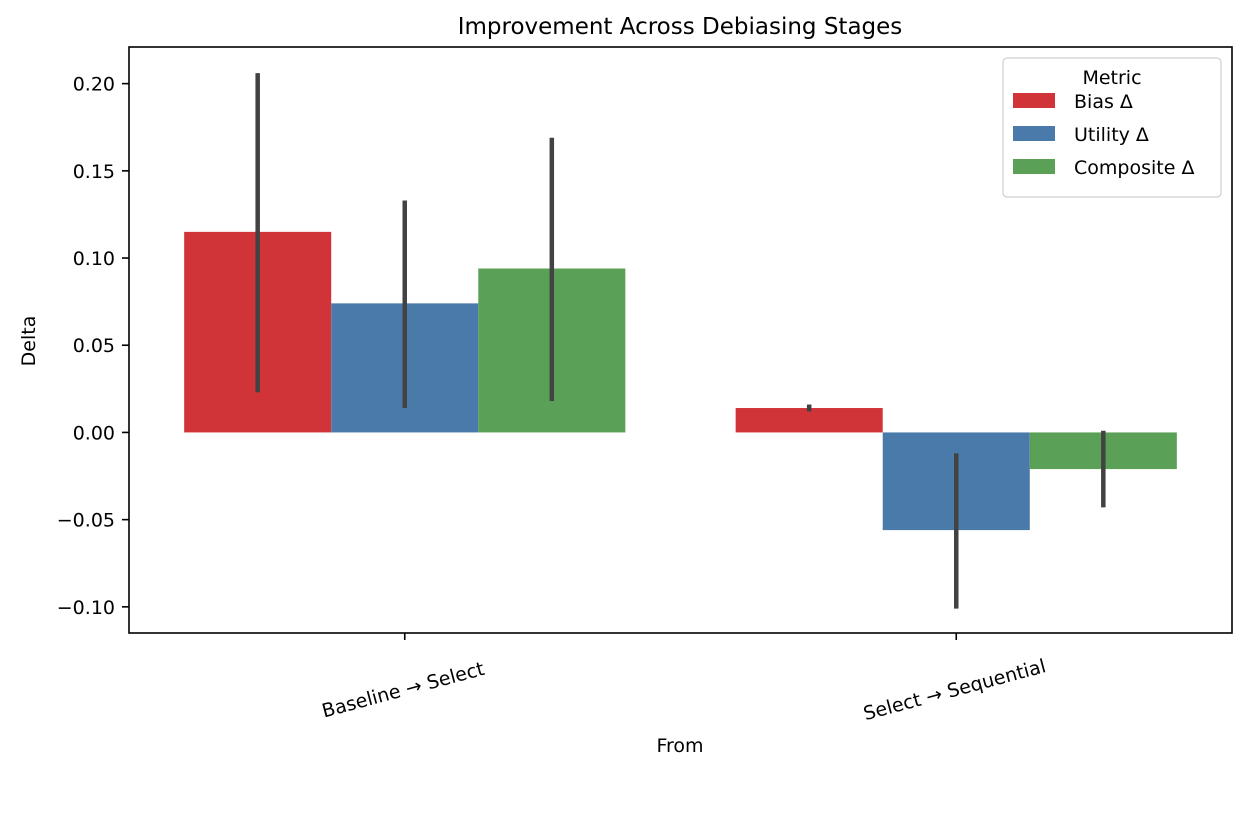 This screenshot has height=825, width=1250. I want to click on x-axis-title: From, so click(679, 746).